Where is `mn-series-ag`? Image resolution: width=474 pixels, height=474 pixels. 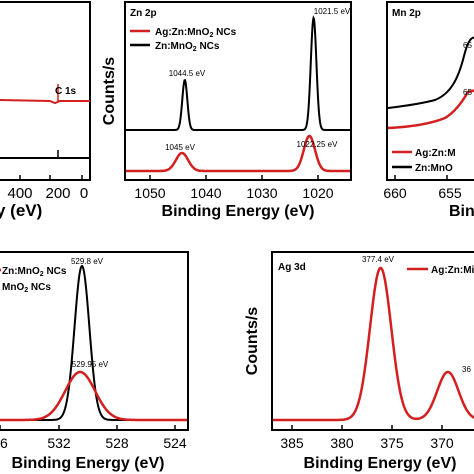 mn-series-ag is located at coordinates (430, 109).